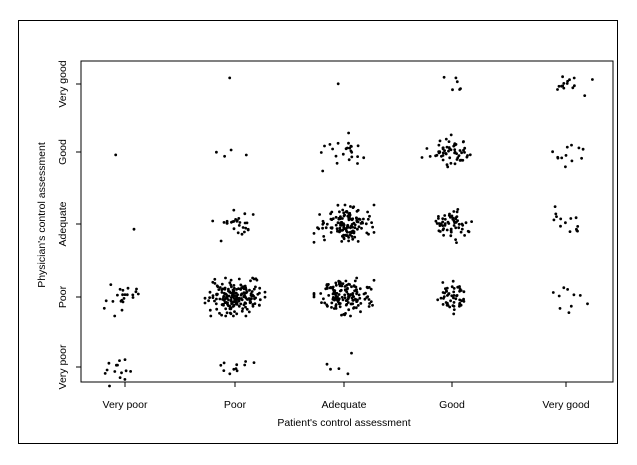  I want to click on x-tick-label: Very poor, so click(125, 405).